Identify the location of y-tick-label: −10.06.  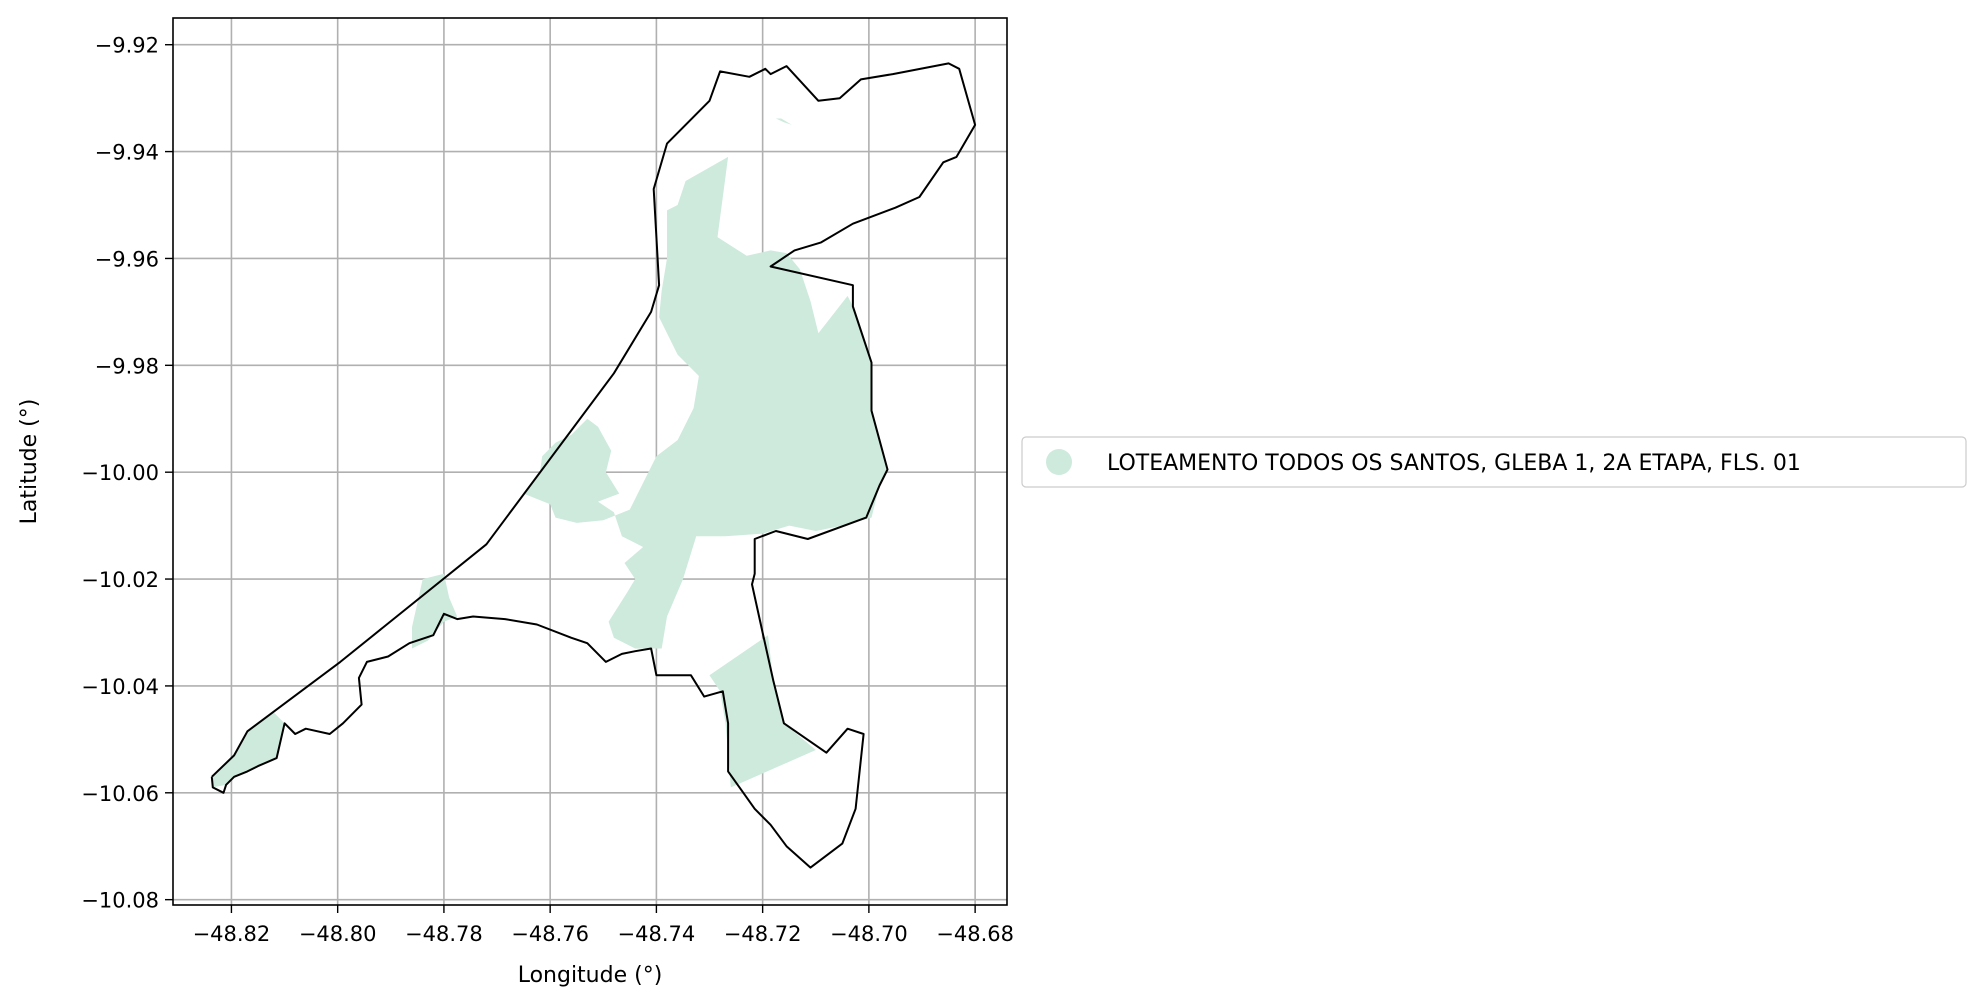
(120, 794).